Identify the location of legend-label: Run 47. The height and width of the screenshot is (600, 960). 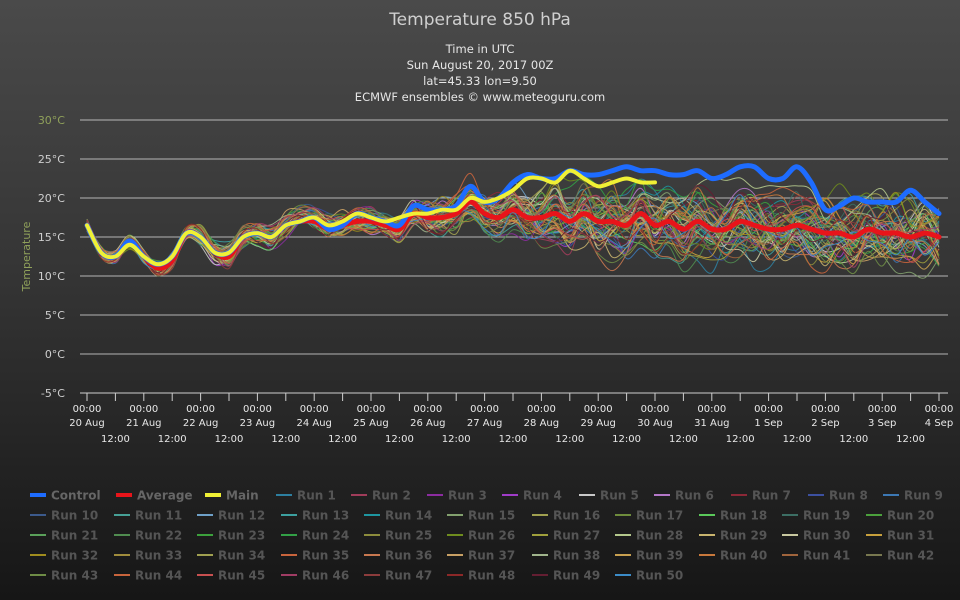
(408, 576).